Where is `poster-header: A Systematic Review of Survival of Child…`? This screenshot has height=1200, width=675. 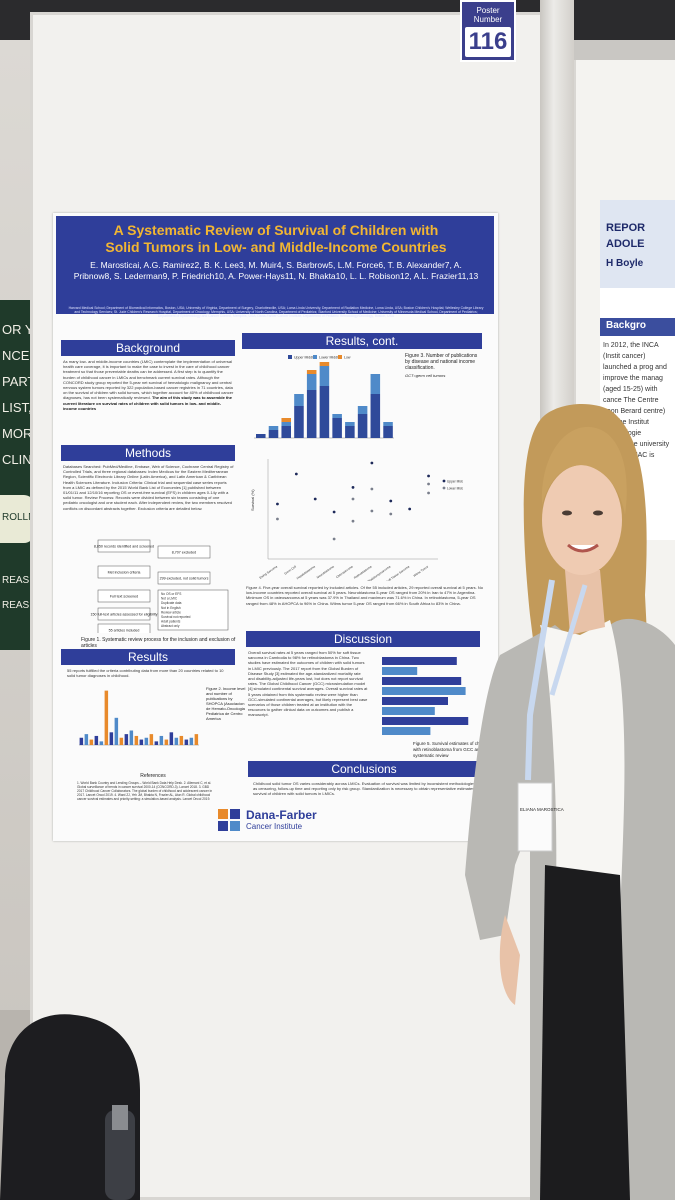
poster-header: A Systematic Review of Survival of Child… is located at coordinates (275, 267).